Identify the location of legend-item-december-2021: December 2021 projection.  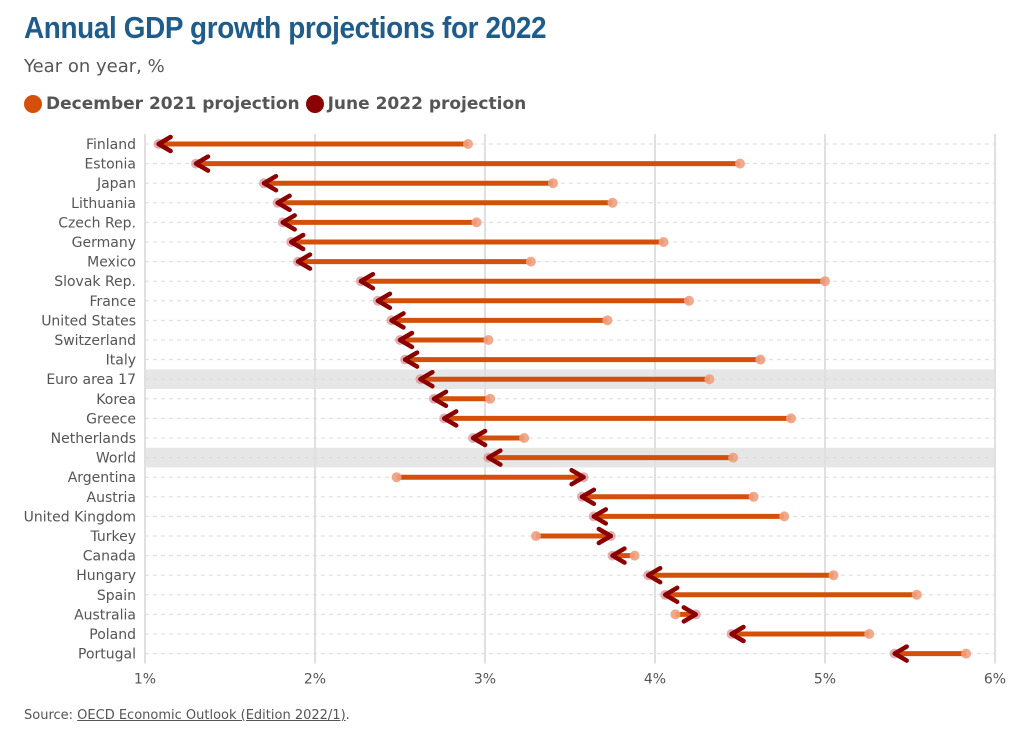
(162, 104).